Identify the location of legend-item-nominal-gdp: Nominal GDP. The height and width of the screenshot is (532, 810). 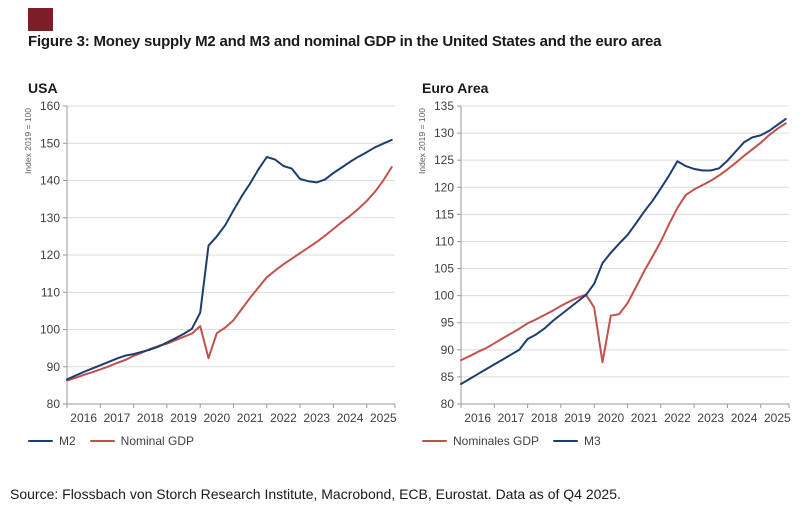
(142, 441).